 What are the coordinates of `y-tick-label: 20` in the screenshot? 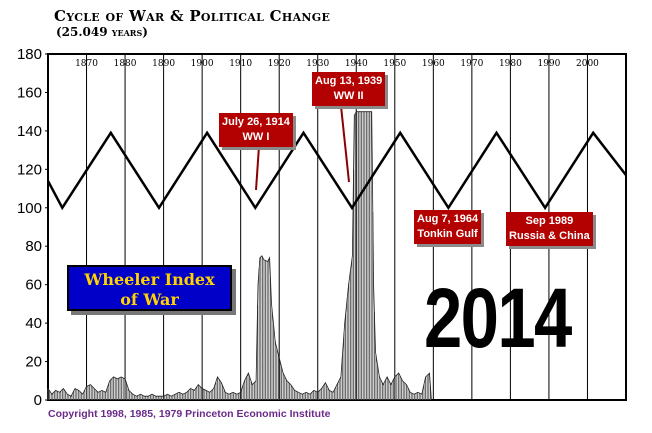 It's located at (33, 362).